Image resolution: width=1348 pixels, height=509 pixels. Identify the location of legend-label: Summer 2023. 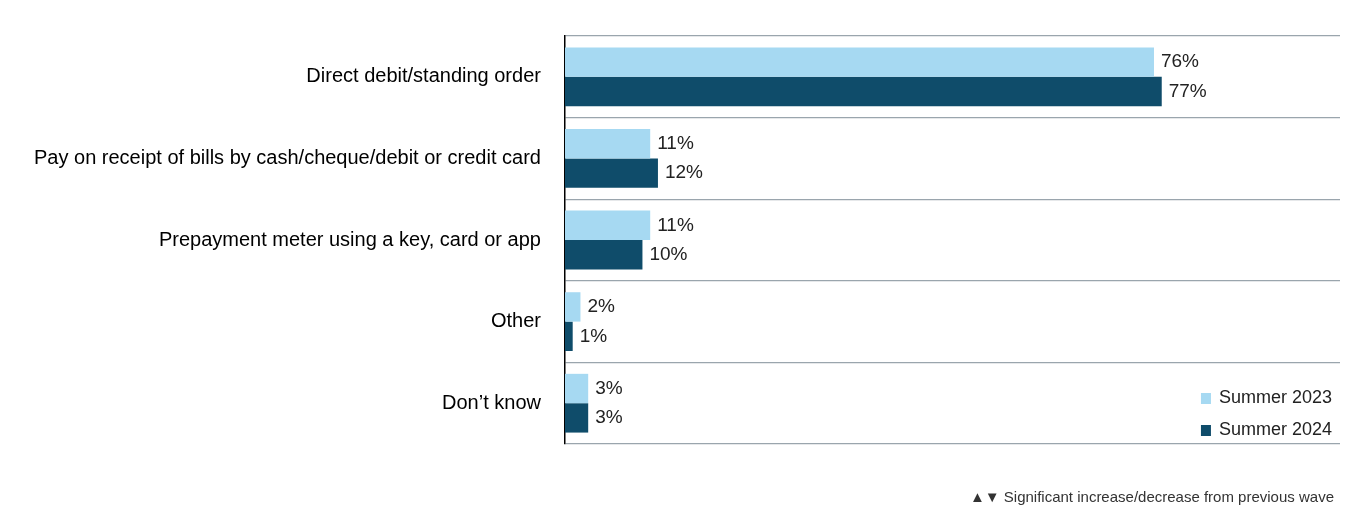
(1275, 396).